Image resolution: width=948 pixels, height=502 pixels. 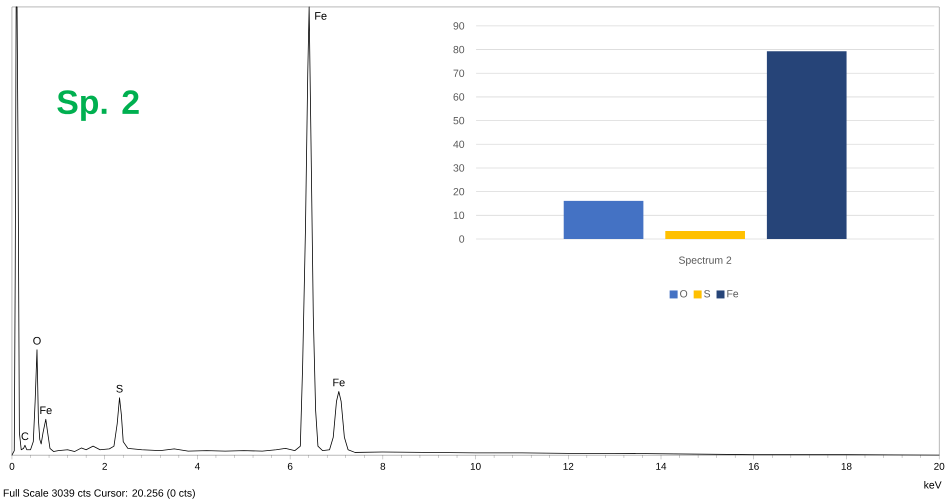 What do you see at coordinates (705, 261) in the screenshot?
I see `x-tick-label: Spectrum 2` at bounding box center [705, 261].